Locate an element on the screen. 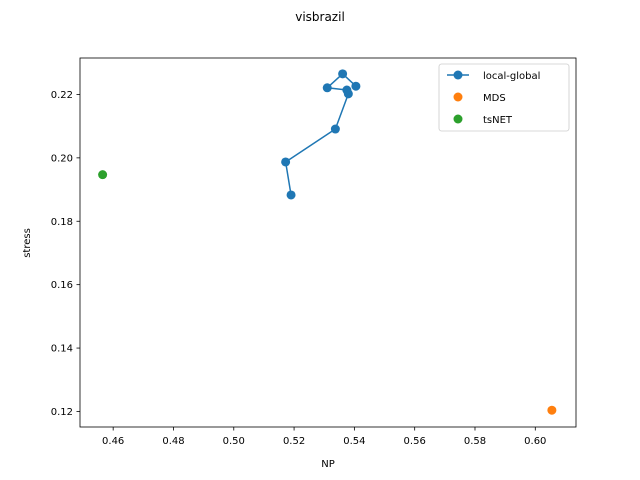 Image resolution: width=640 pixels, height=480 pixels. legend-marker-mds is located at coordinates (458, 97).